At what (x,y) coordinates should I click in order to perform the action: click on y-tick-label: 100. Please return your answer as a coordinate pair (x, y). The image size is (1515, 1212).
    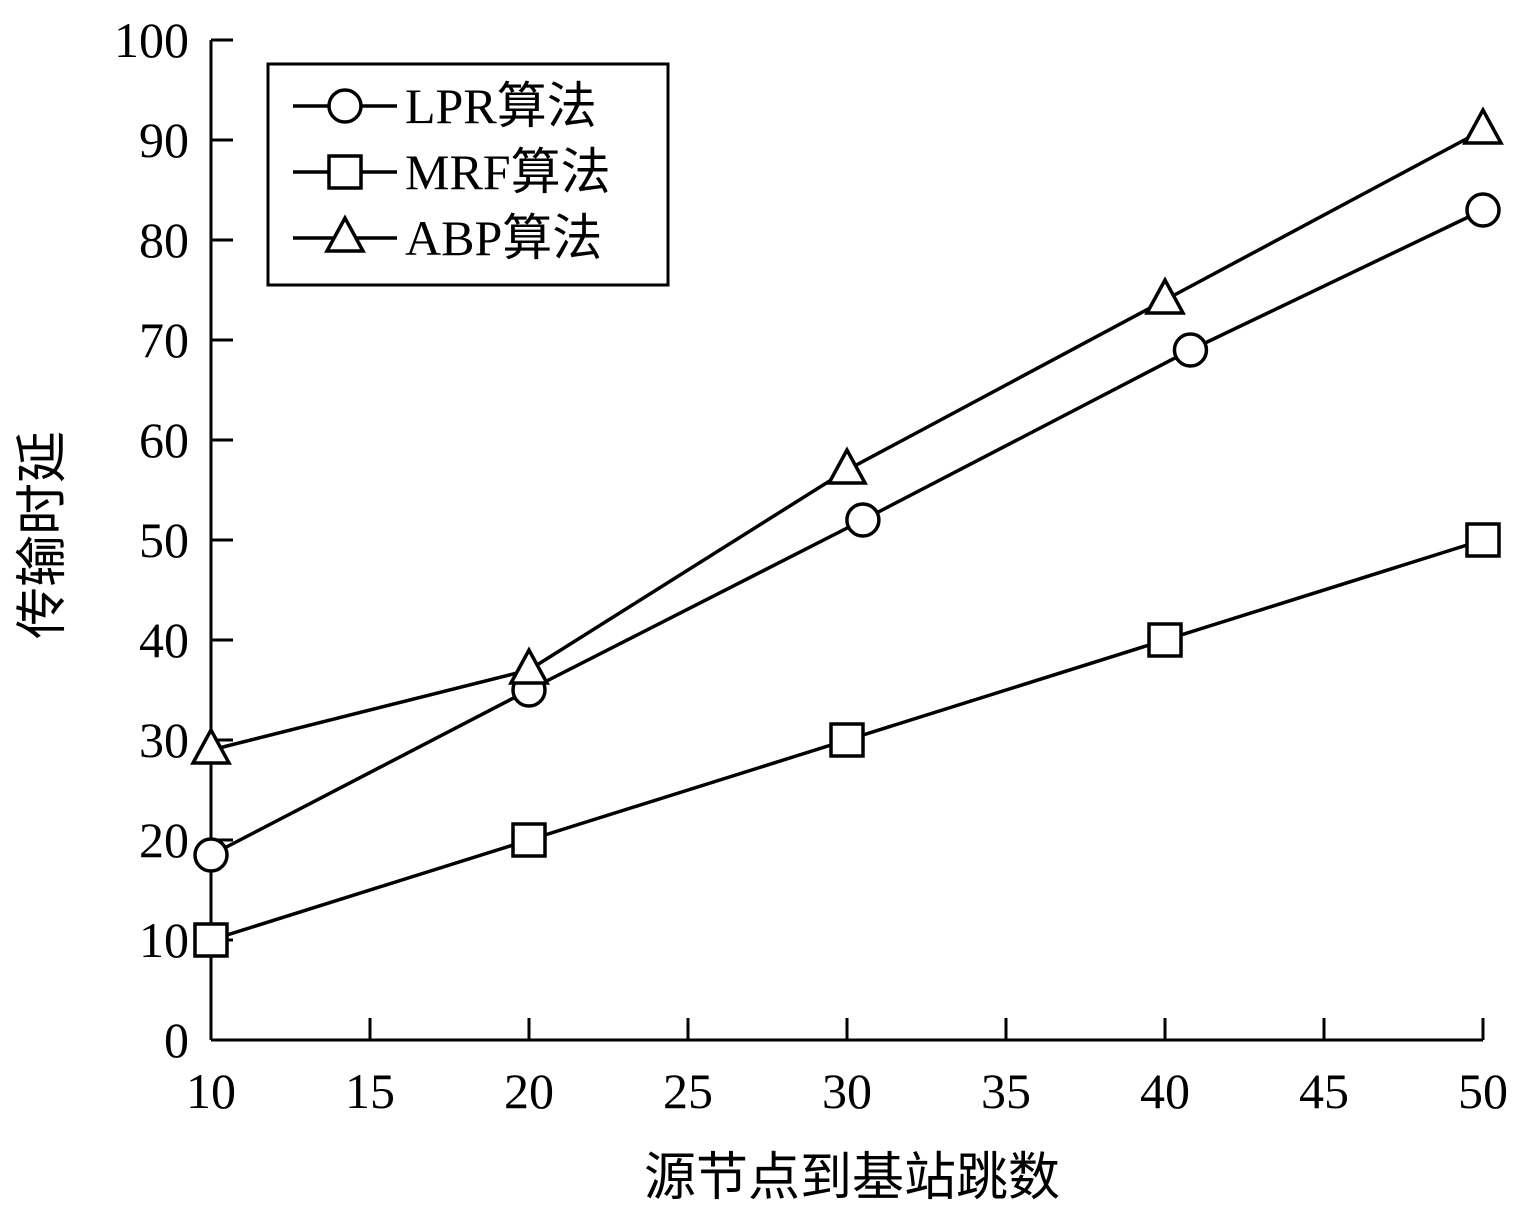
    Looking at the image, I should click on (151, 40).